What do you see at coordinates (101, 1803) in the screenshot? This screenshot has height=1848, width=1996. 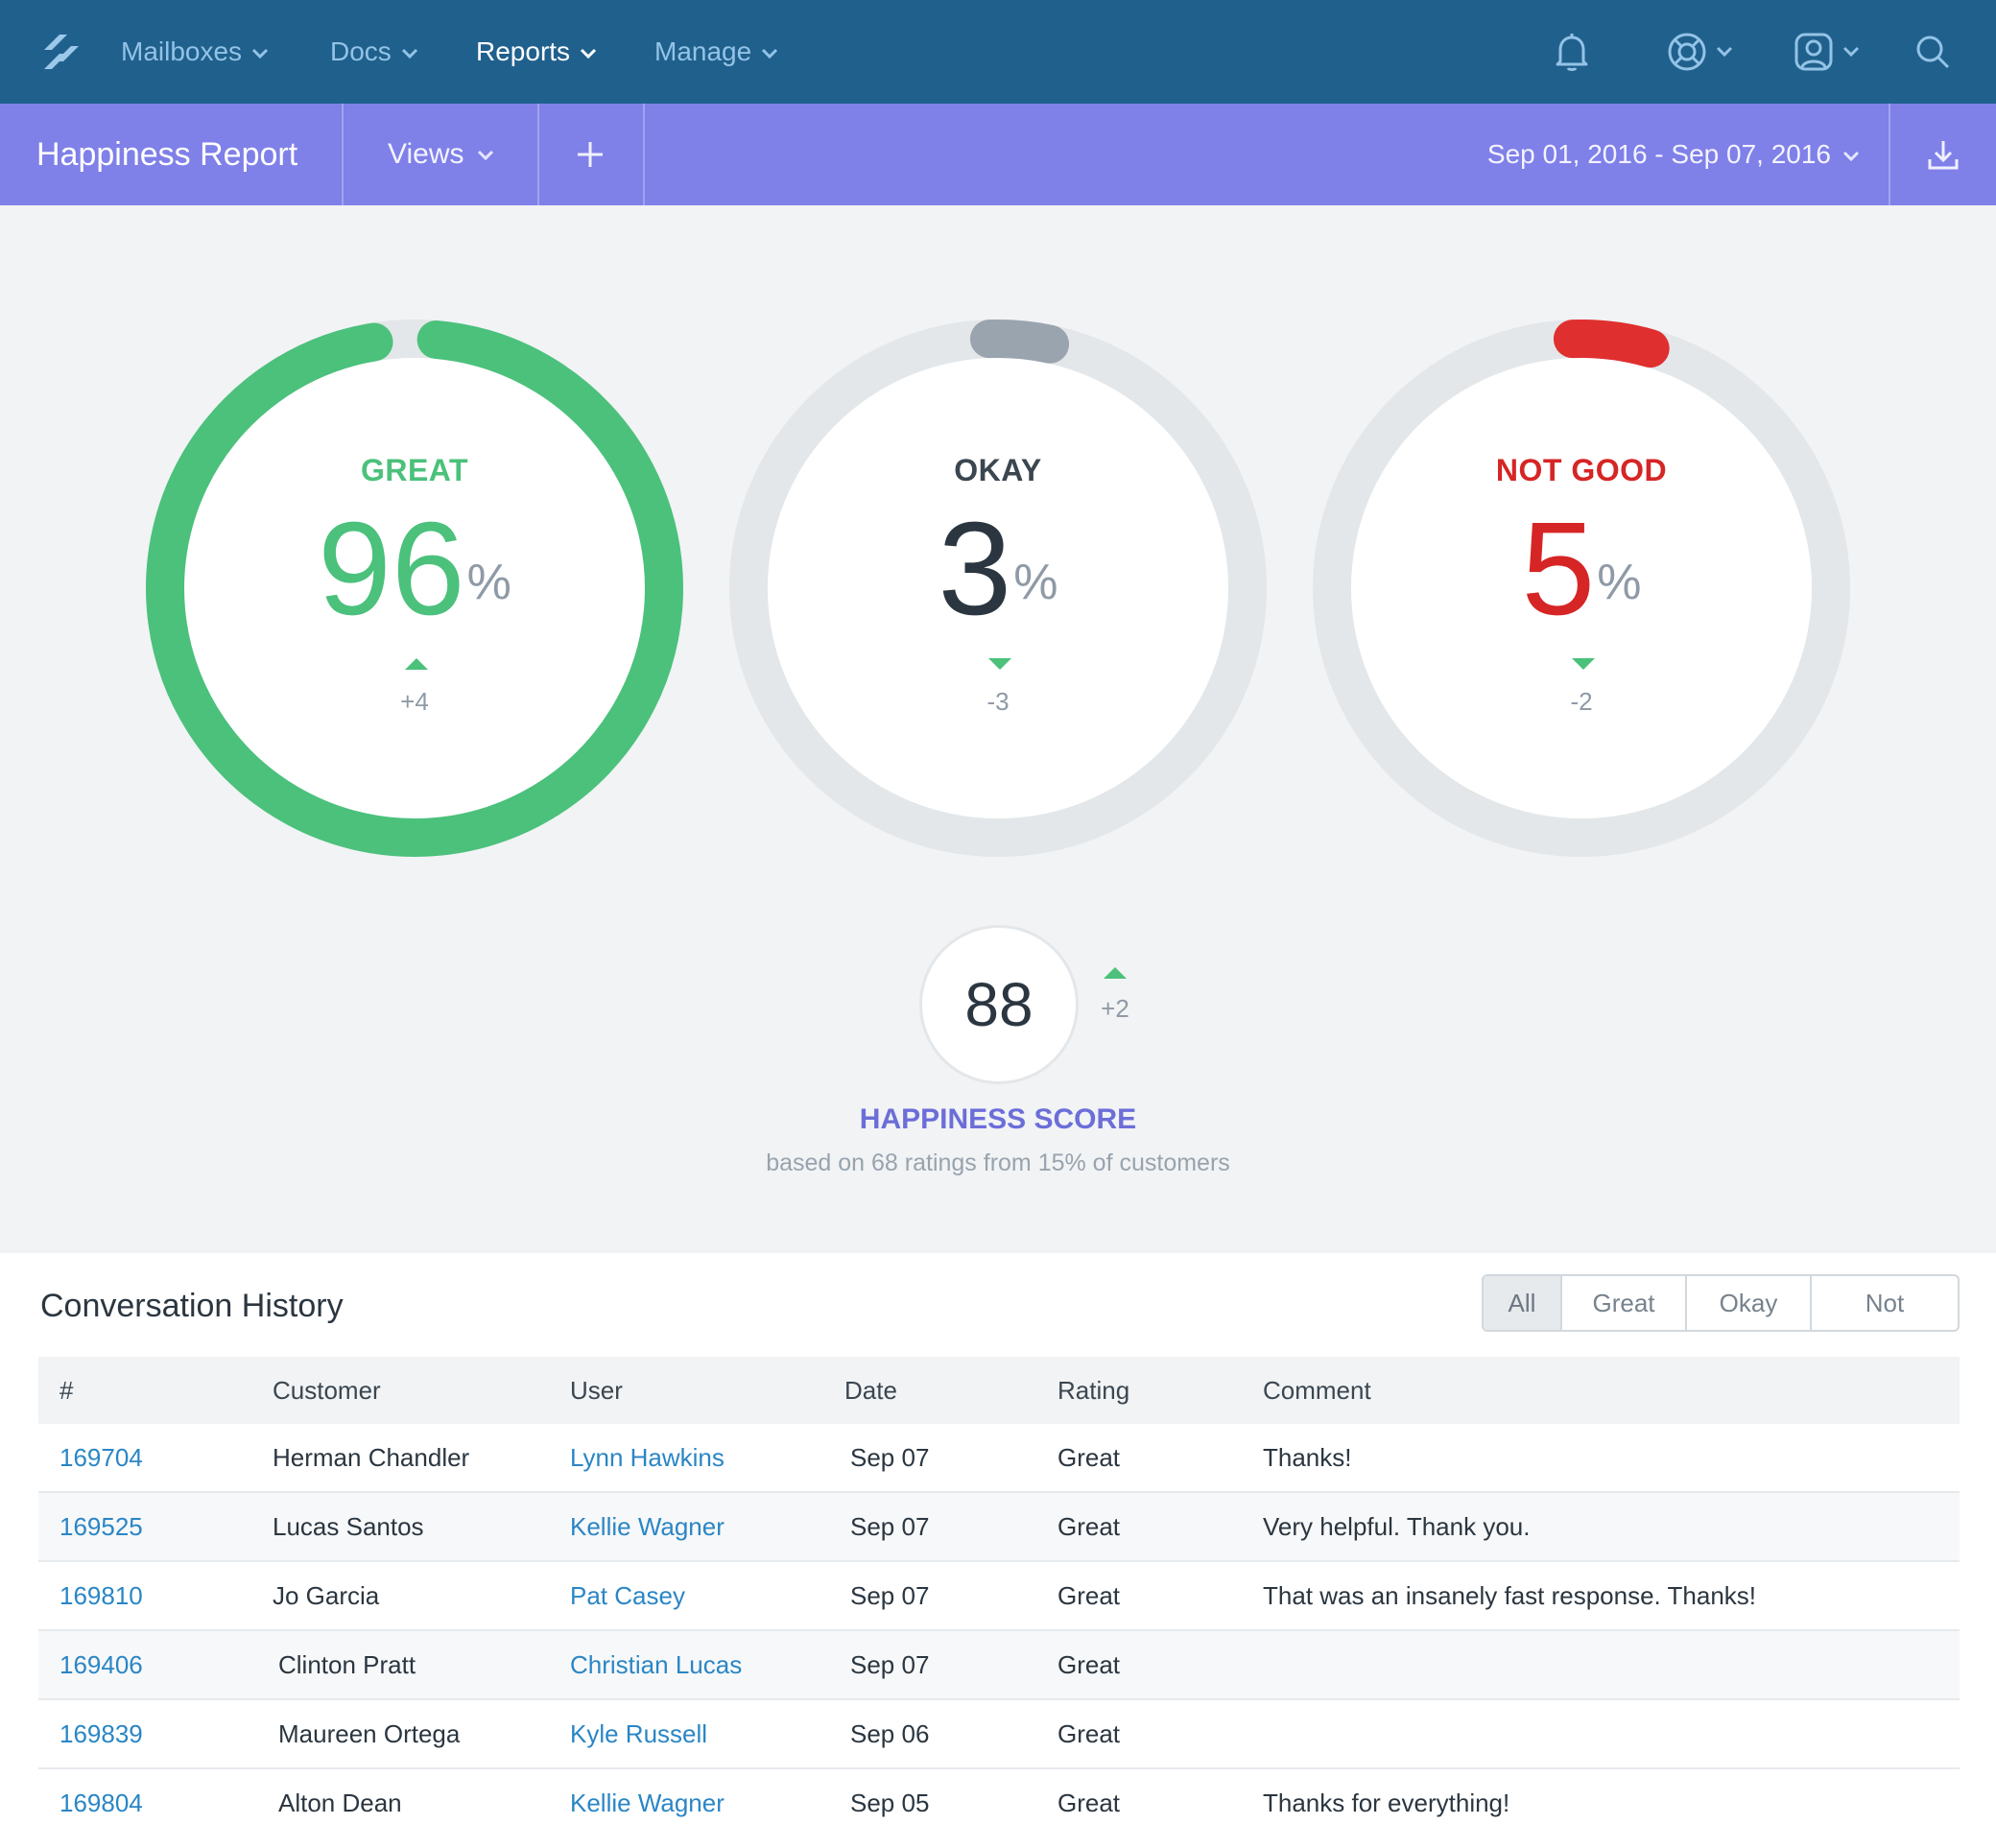 I see `conversation-id-link: 169804` at bounding box center [101, 1803].